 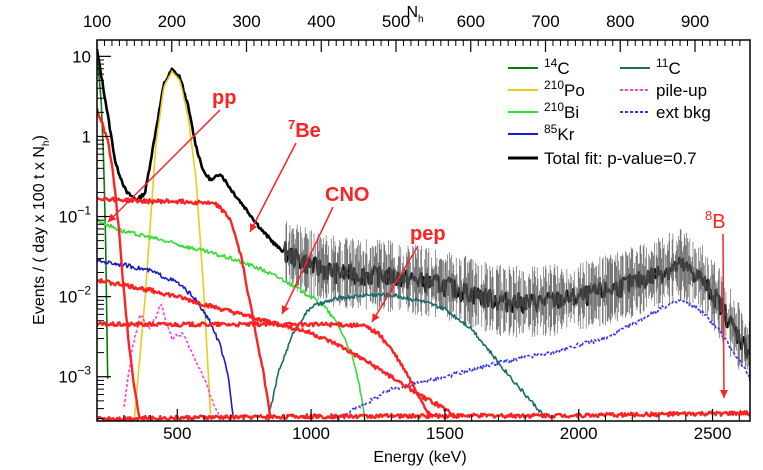 I want to click on top-tick-label: 700, so click(x=545, y=21).